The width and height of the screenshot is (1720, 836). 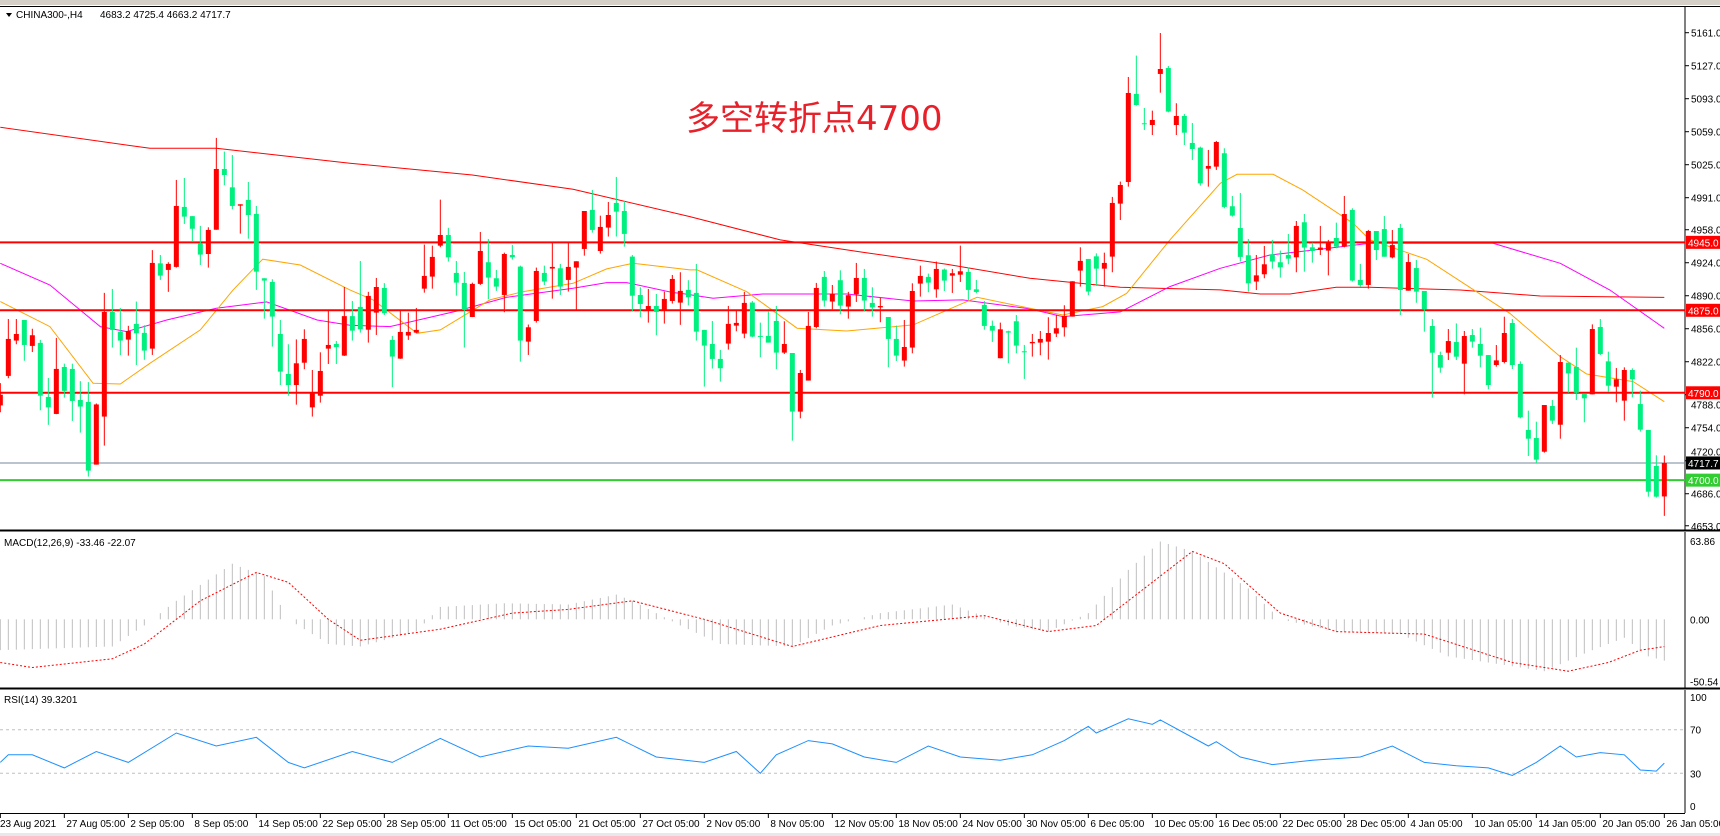 What do you see at coordinates (733, 824) in the screenshot?
I see `time-tick-label: 2 Nov 05:00` at bounding box center [733, 824].